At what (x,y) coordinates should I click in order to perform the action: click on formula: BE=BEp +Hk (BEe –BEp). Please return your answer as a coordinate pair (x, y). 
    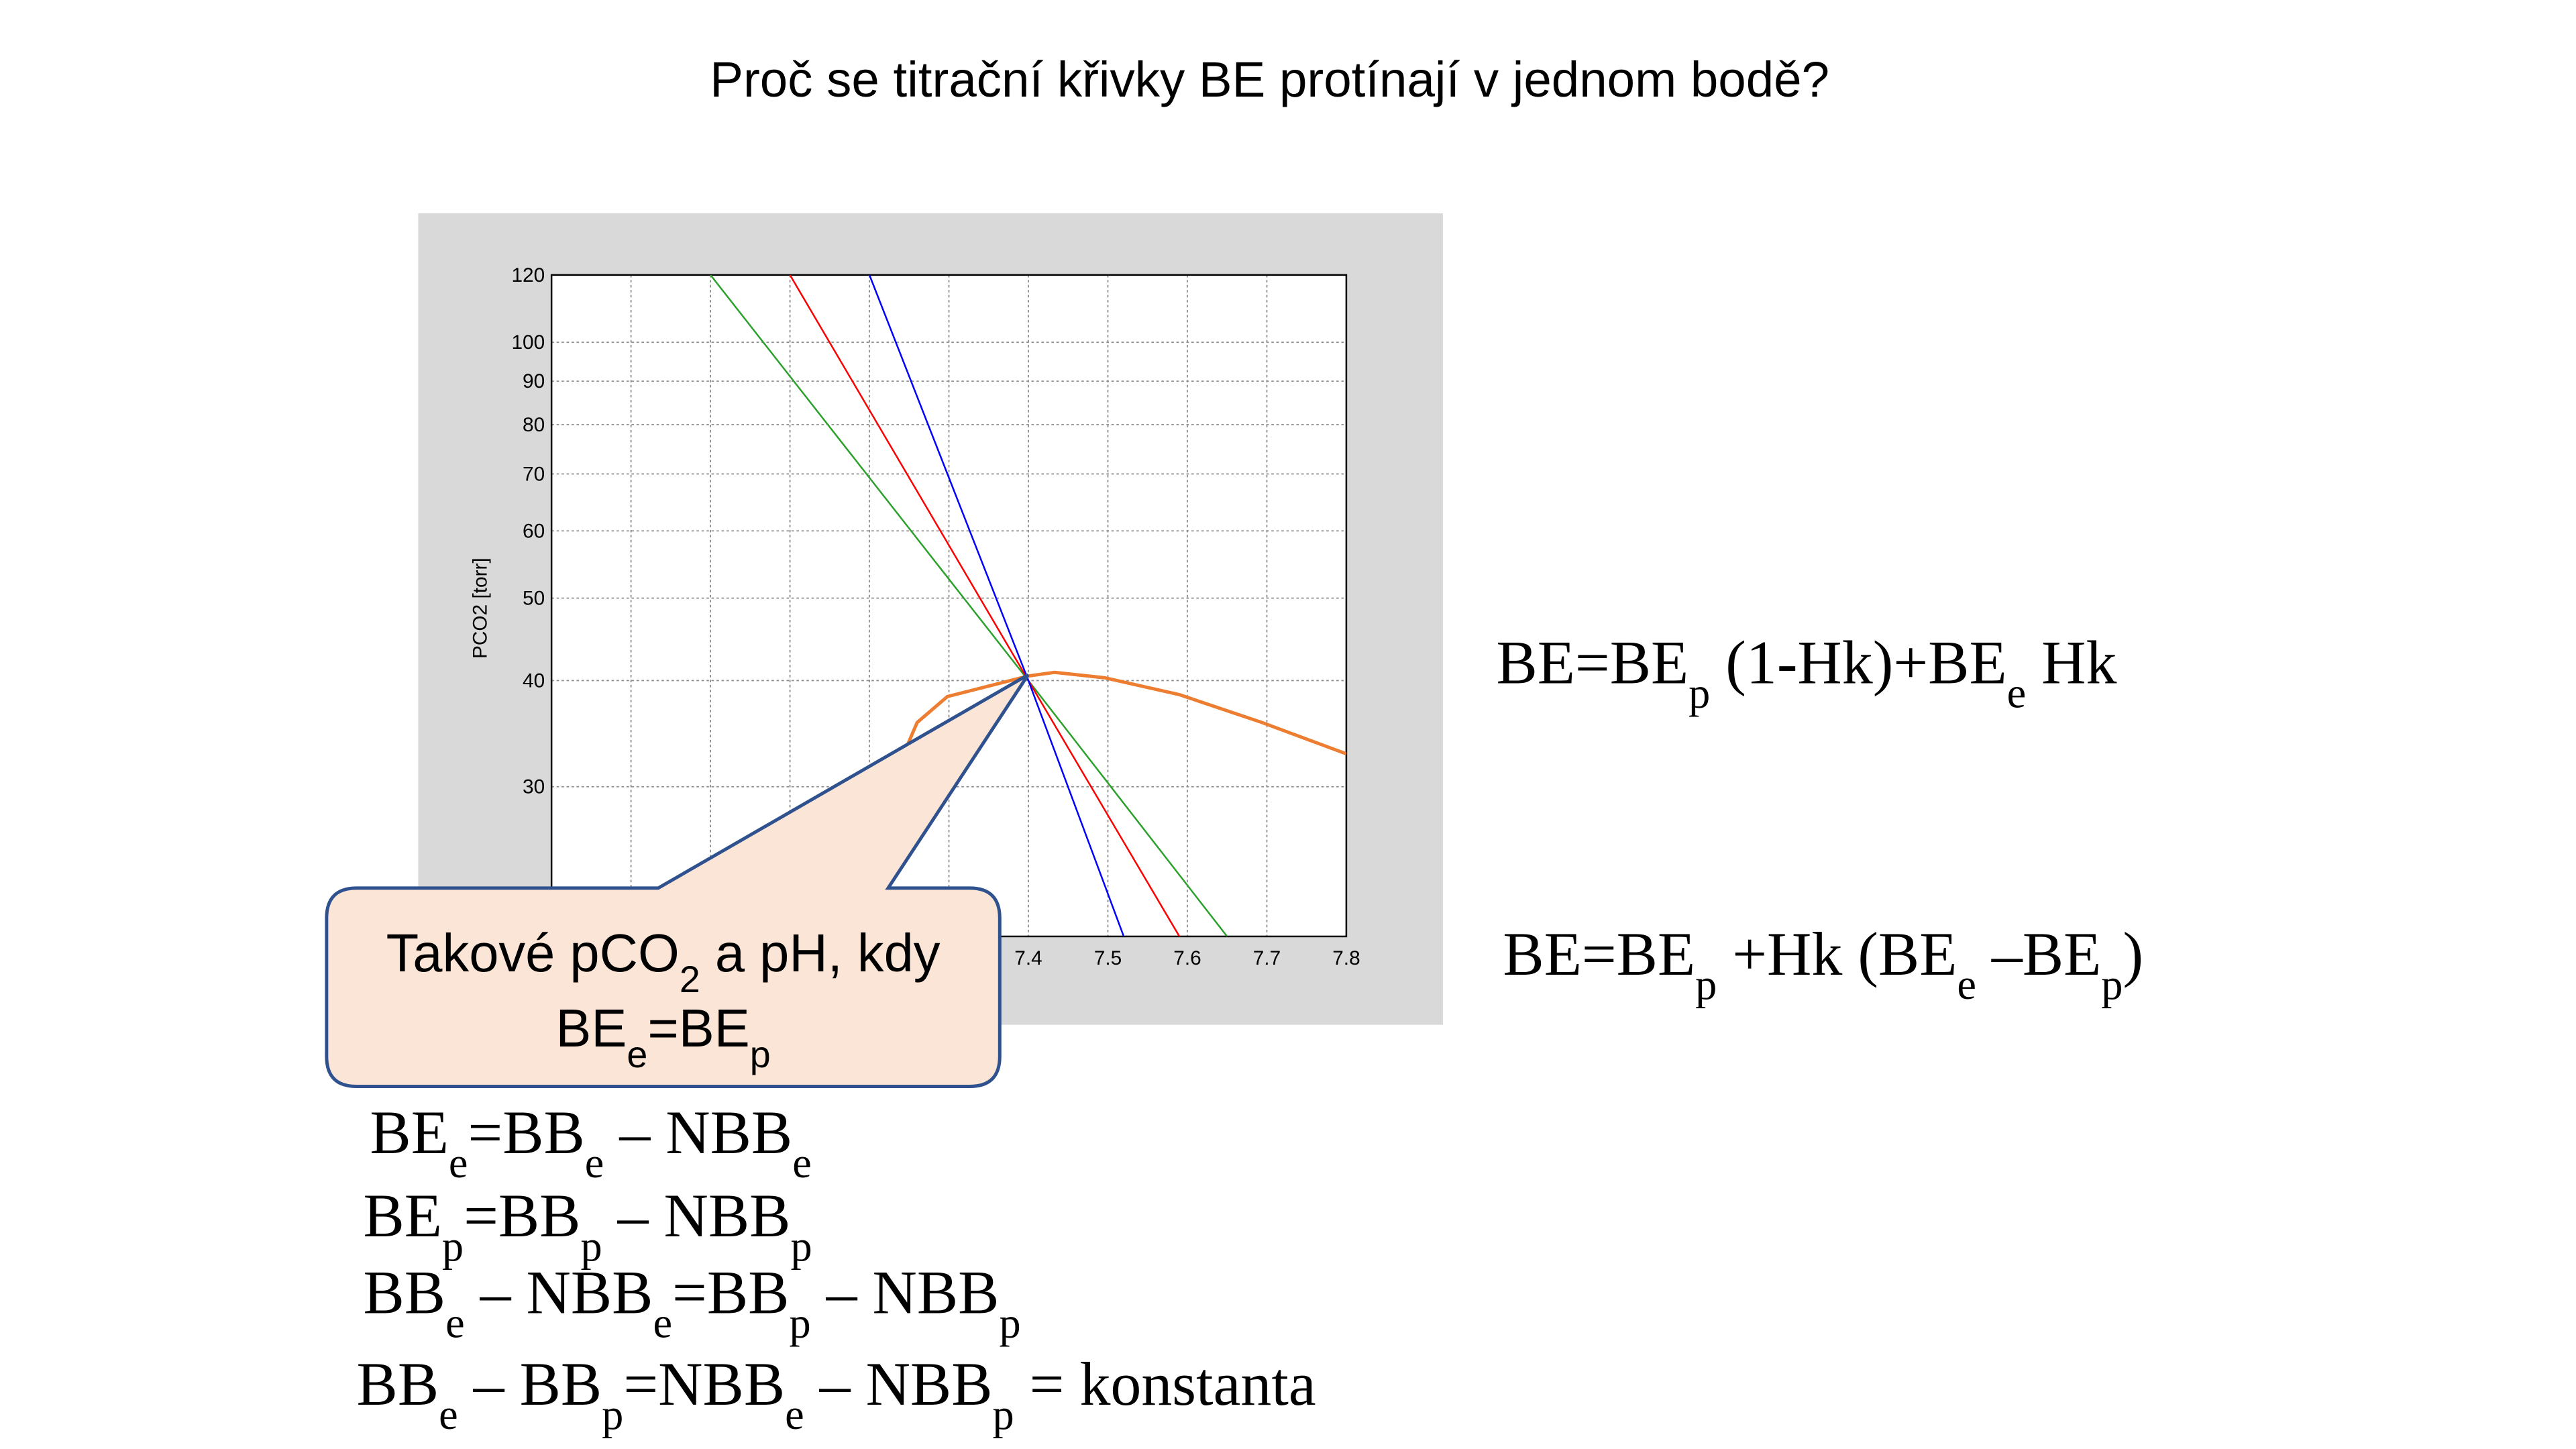
    Looking at the image, I should click on (1823, 964).